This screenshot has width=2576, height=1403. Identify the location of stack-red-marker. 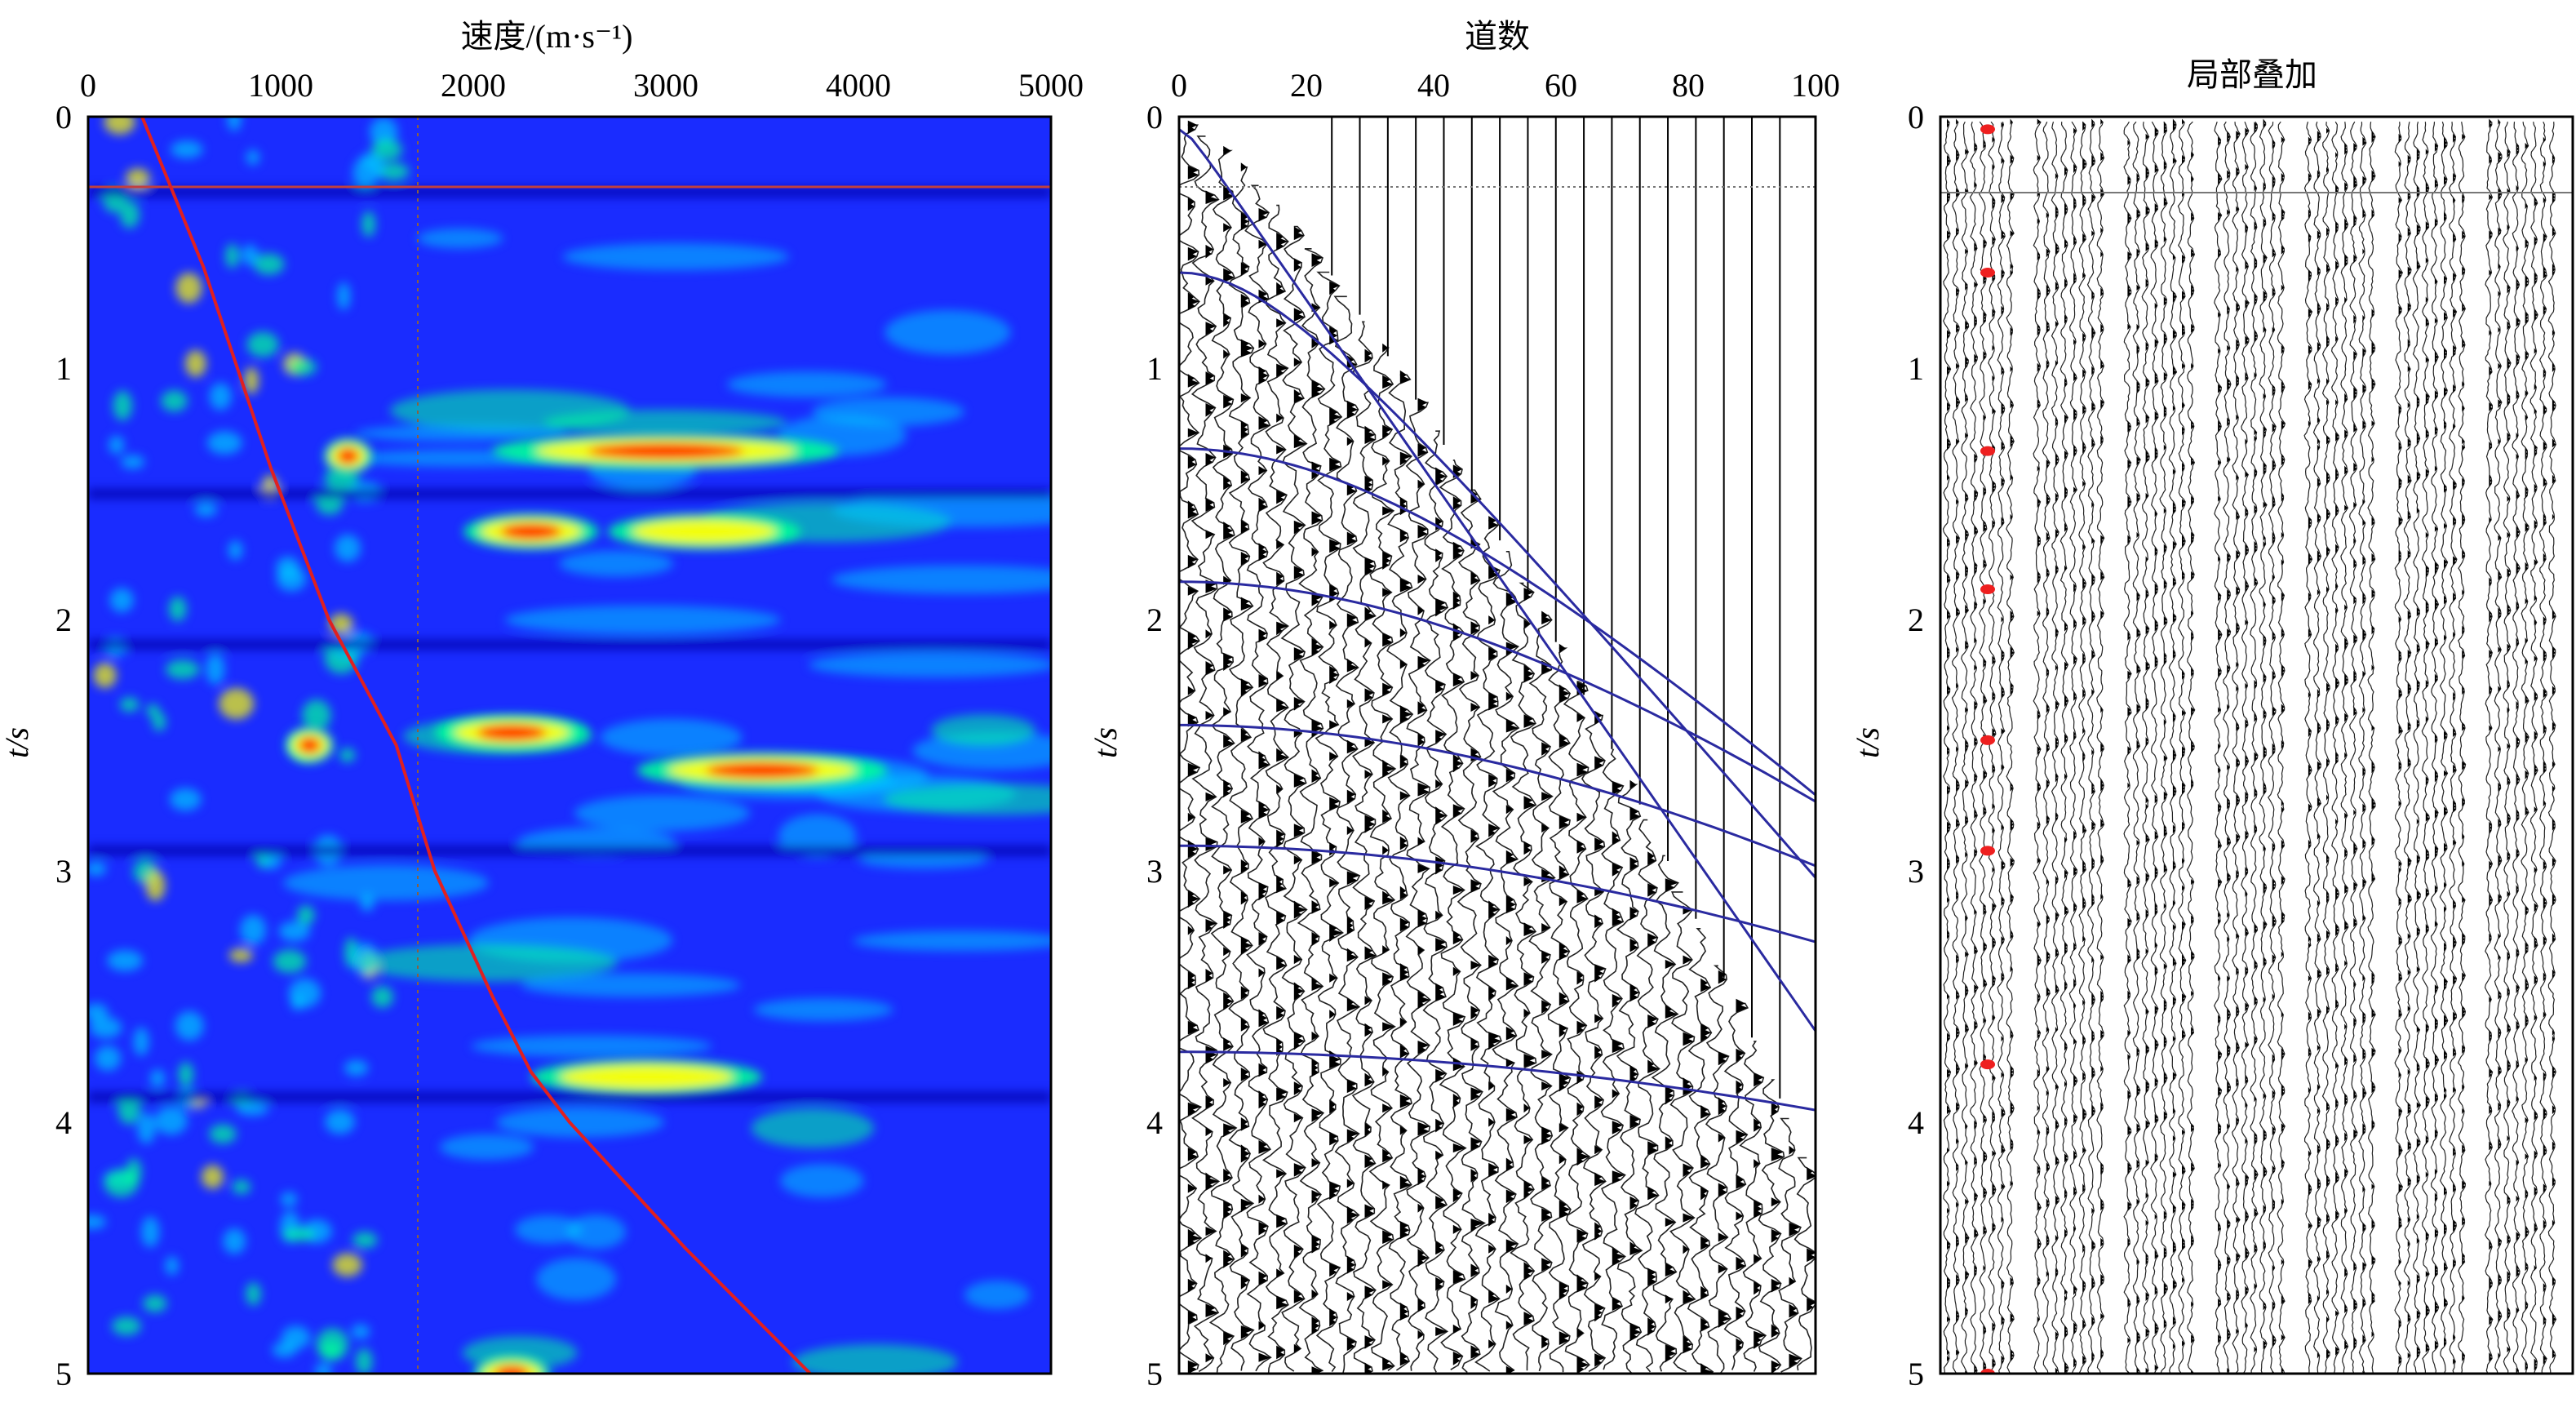
(1987, 740).